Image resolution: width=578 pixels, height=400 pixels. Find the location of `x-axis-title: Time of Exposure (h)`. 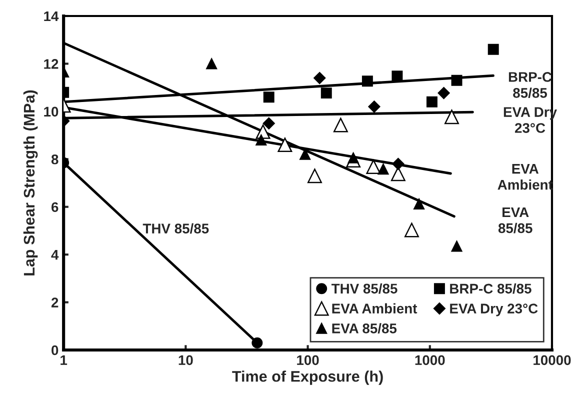

x-axis-title: Time of Exposure (h) is located at coordinates (307, 377).